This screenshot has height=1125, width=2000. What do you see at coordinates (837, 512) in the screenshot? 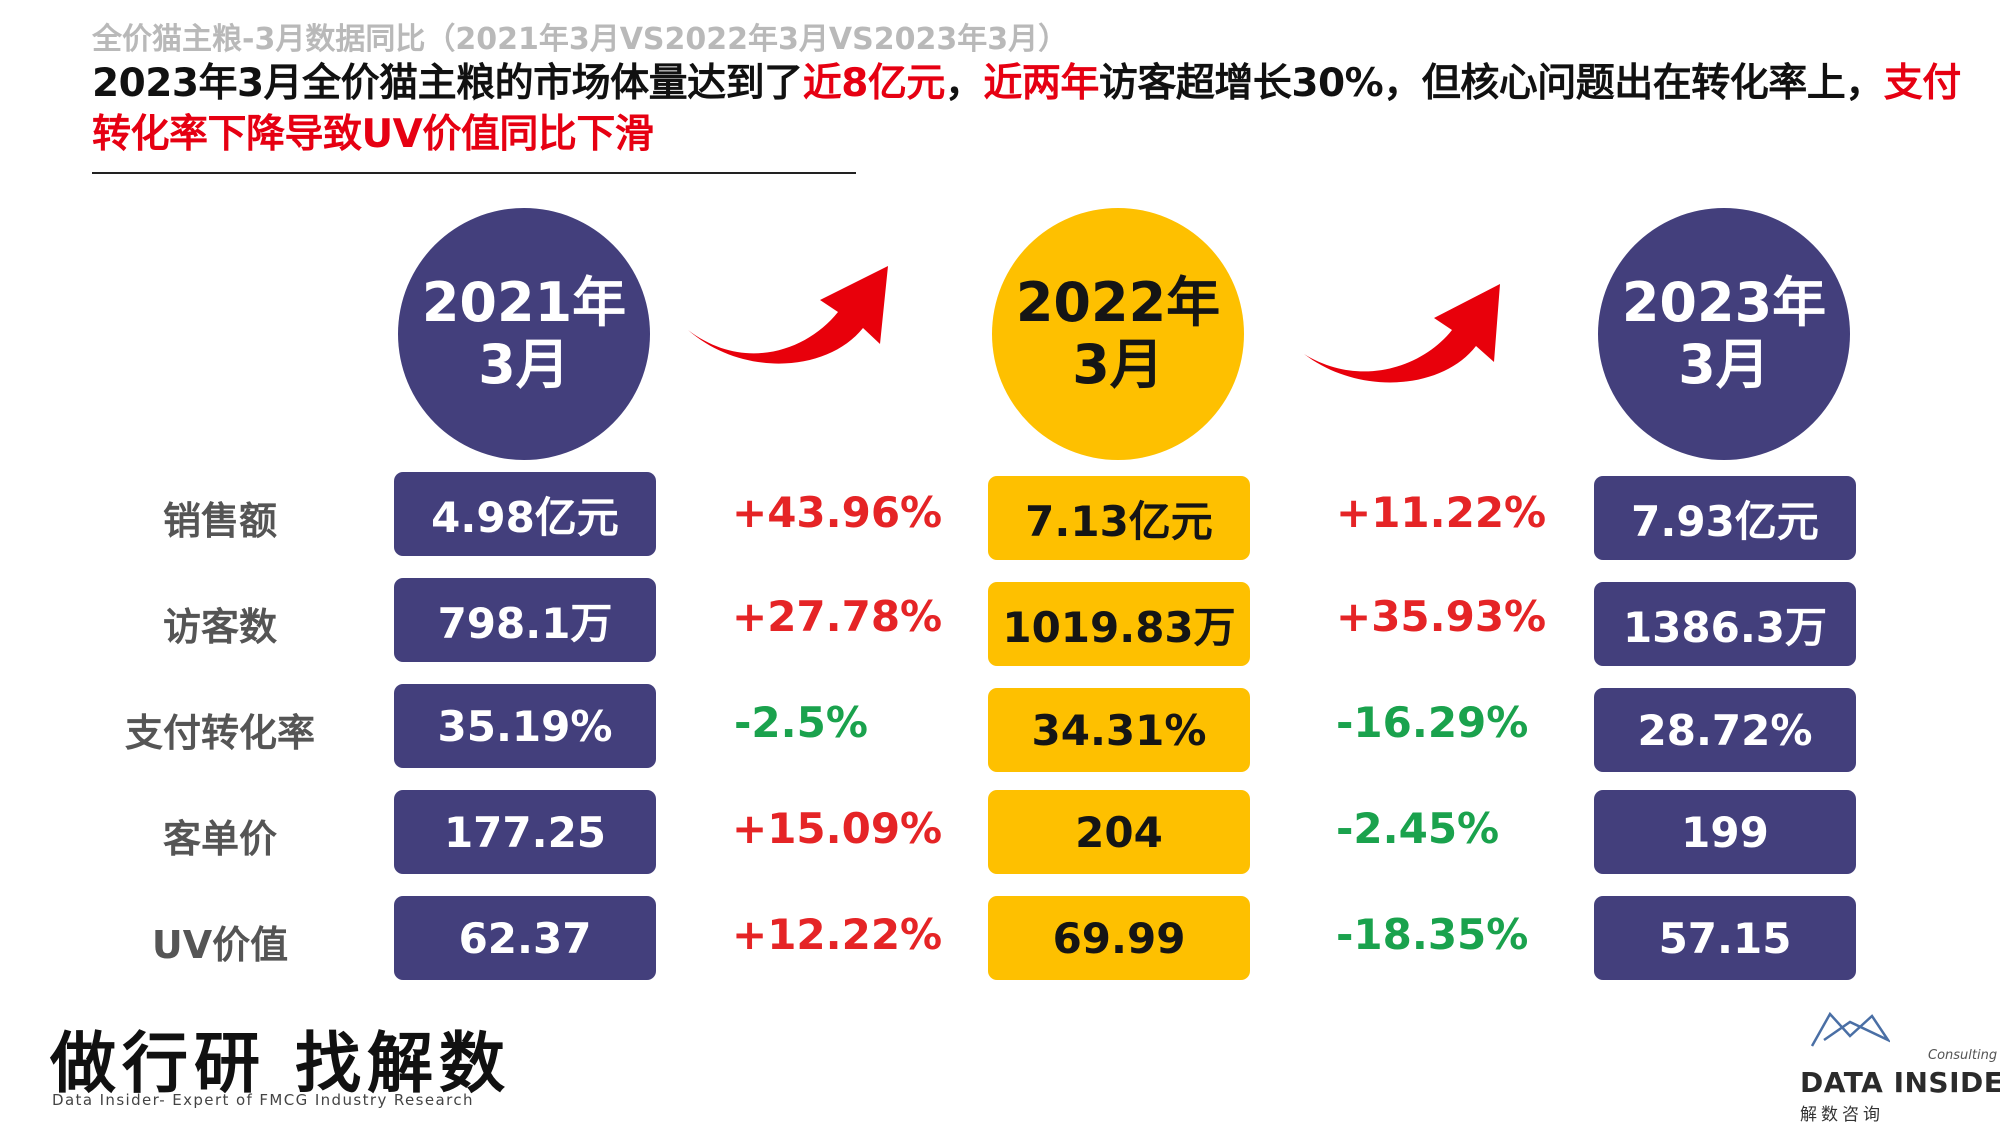
I see `change-2022-sales: +43.96%` at bounding box center [837, 512].